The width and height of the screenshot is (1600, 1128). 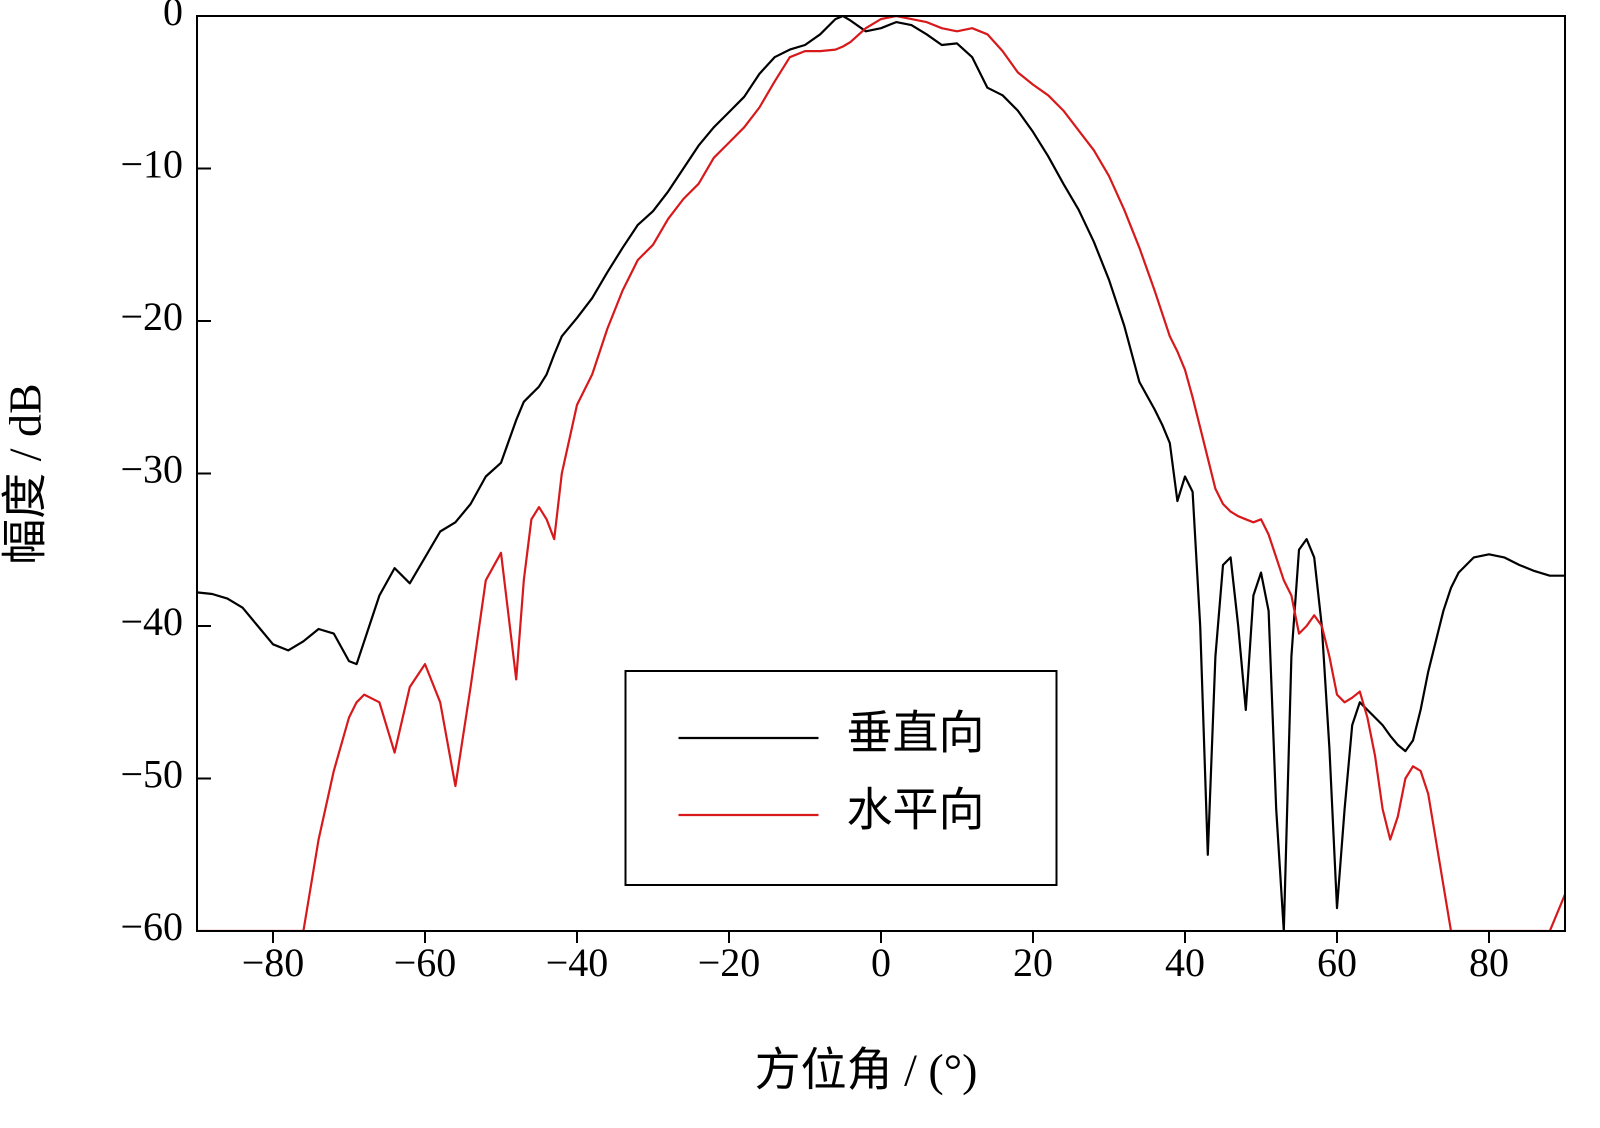 What do you see at coordinates (151, 164) in the screenshot?
I see `y-tick-label: −10` at bounding box center [151, 164].